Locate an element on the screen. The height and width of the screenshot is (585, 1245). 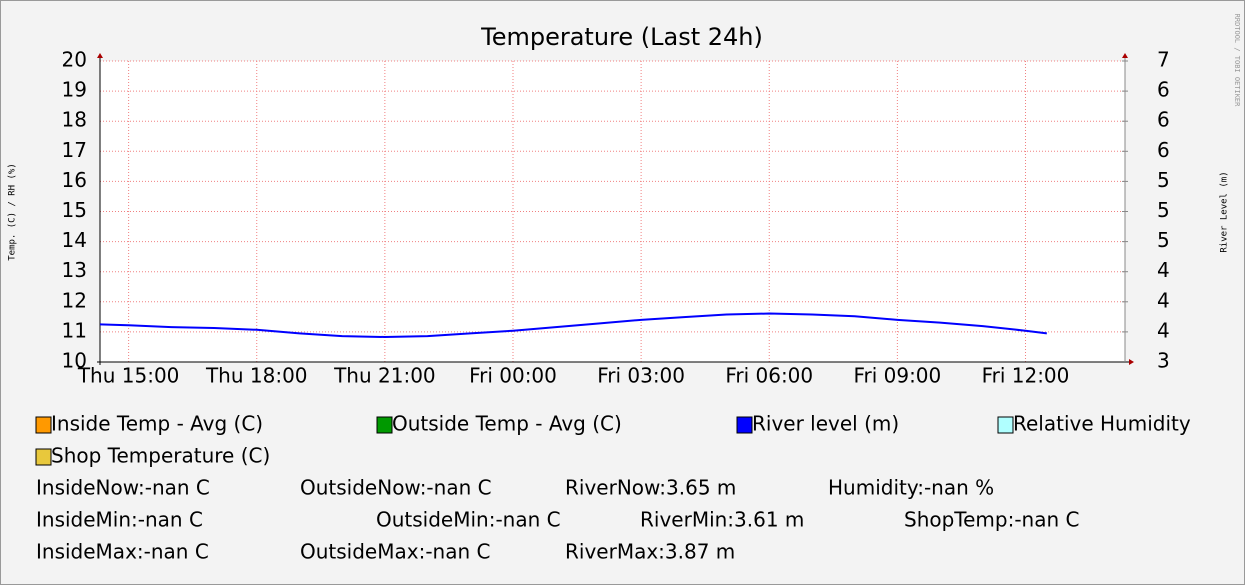
legend-label: Shop Temperature (C) is located at coordinates (160, 456).